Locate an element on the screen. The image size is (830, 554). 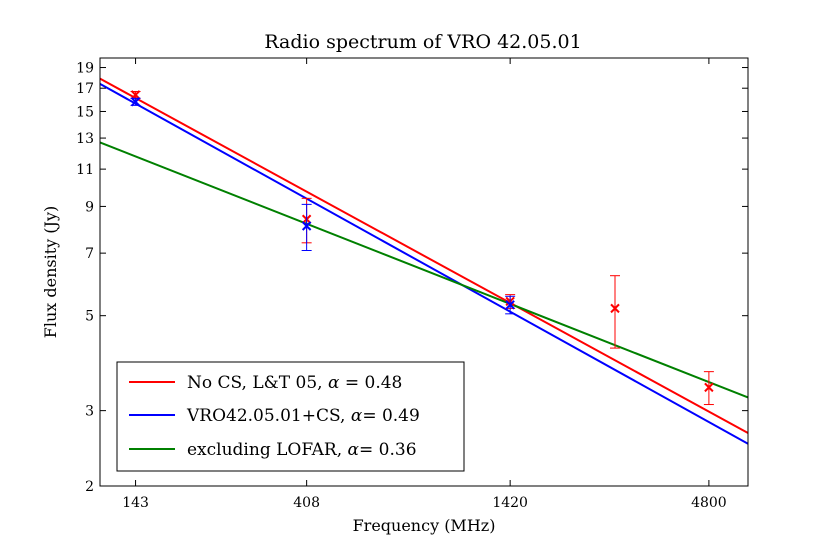
y-tick-label: 11 is located at coordinates (85, 170).